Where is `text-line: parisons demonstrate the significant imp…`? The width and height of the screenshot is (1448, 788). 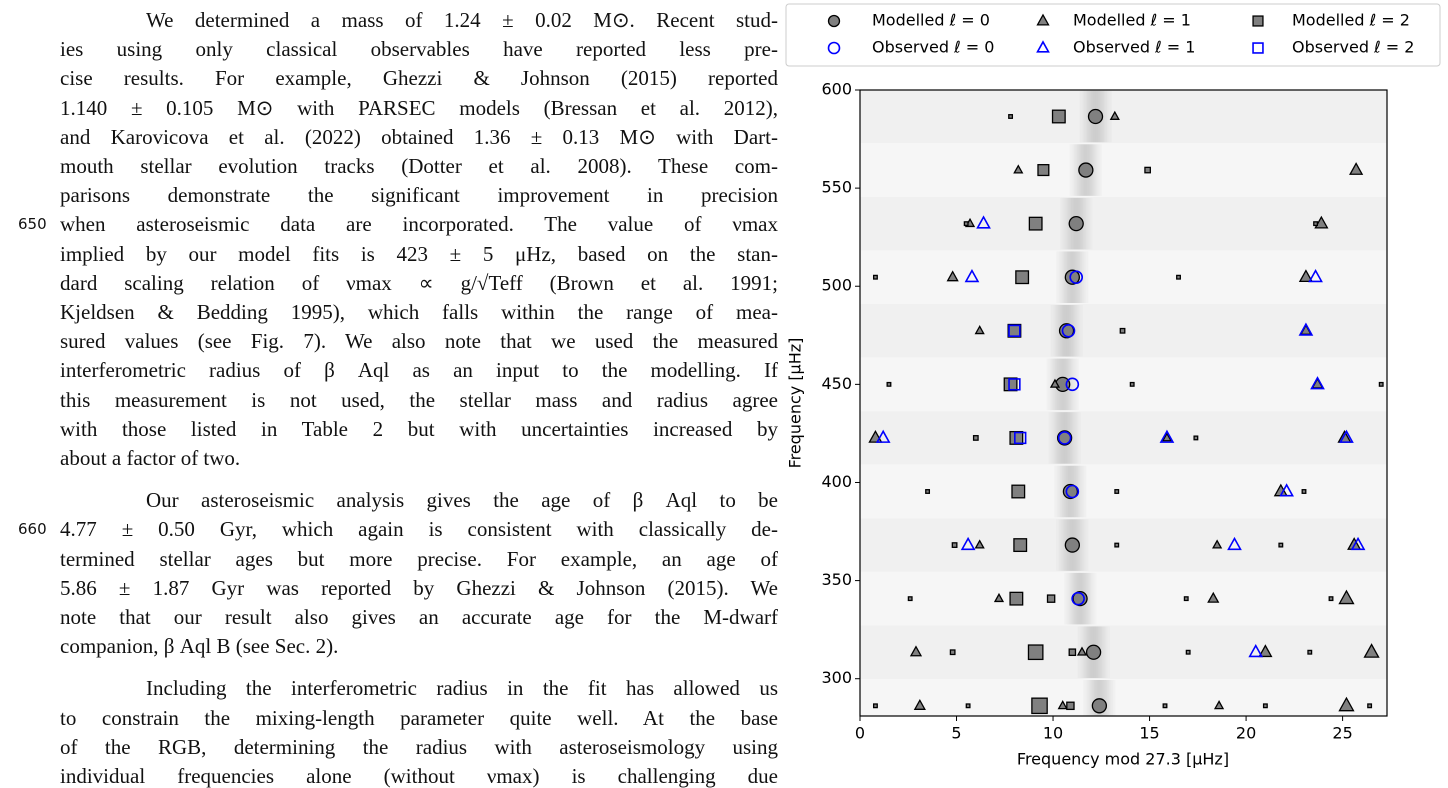 text-line: parisons demonstrate the significant imp… is located at coordinates (419, 195).